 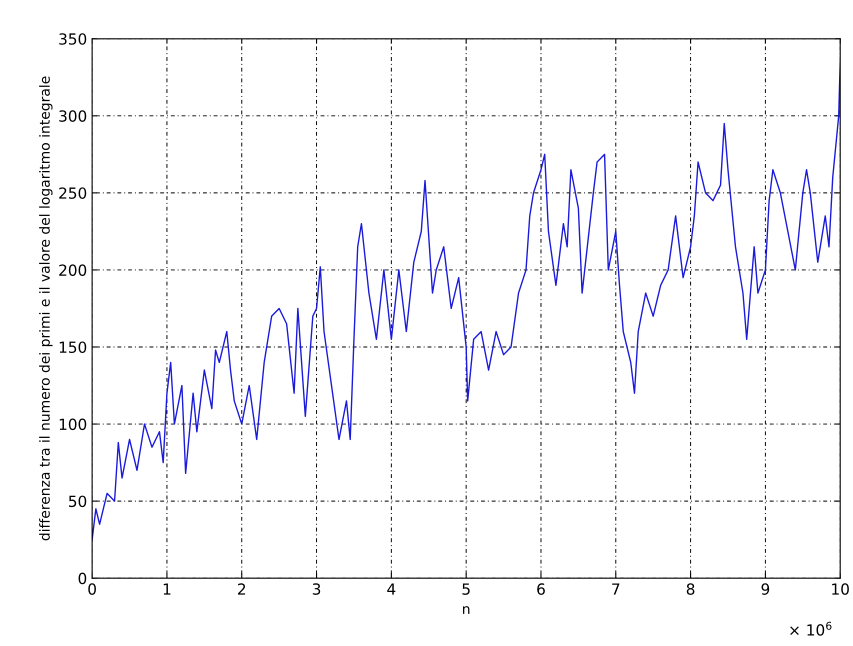 I want to click on x-tick-label: 7, so click(x=616, y=589).